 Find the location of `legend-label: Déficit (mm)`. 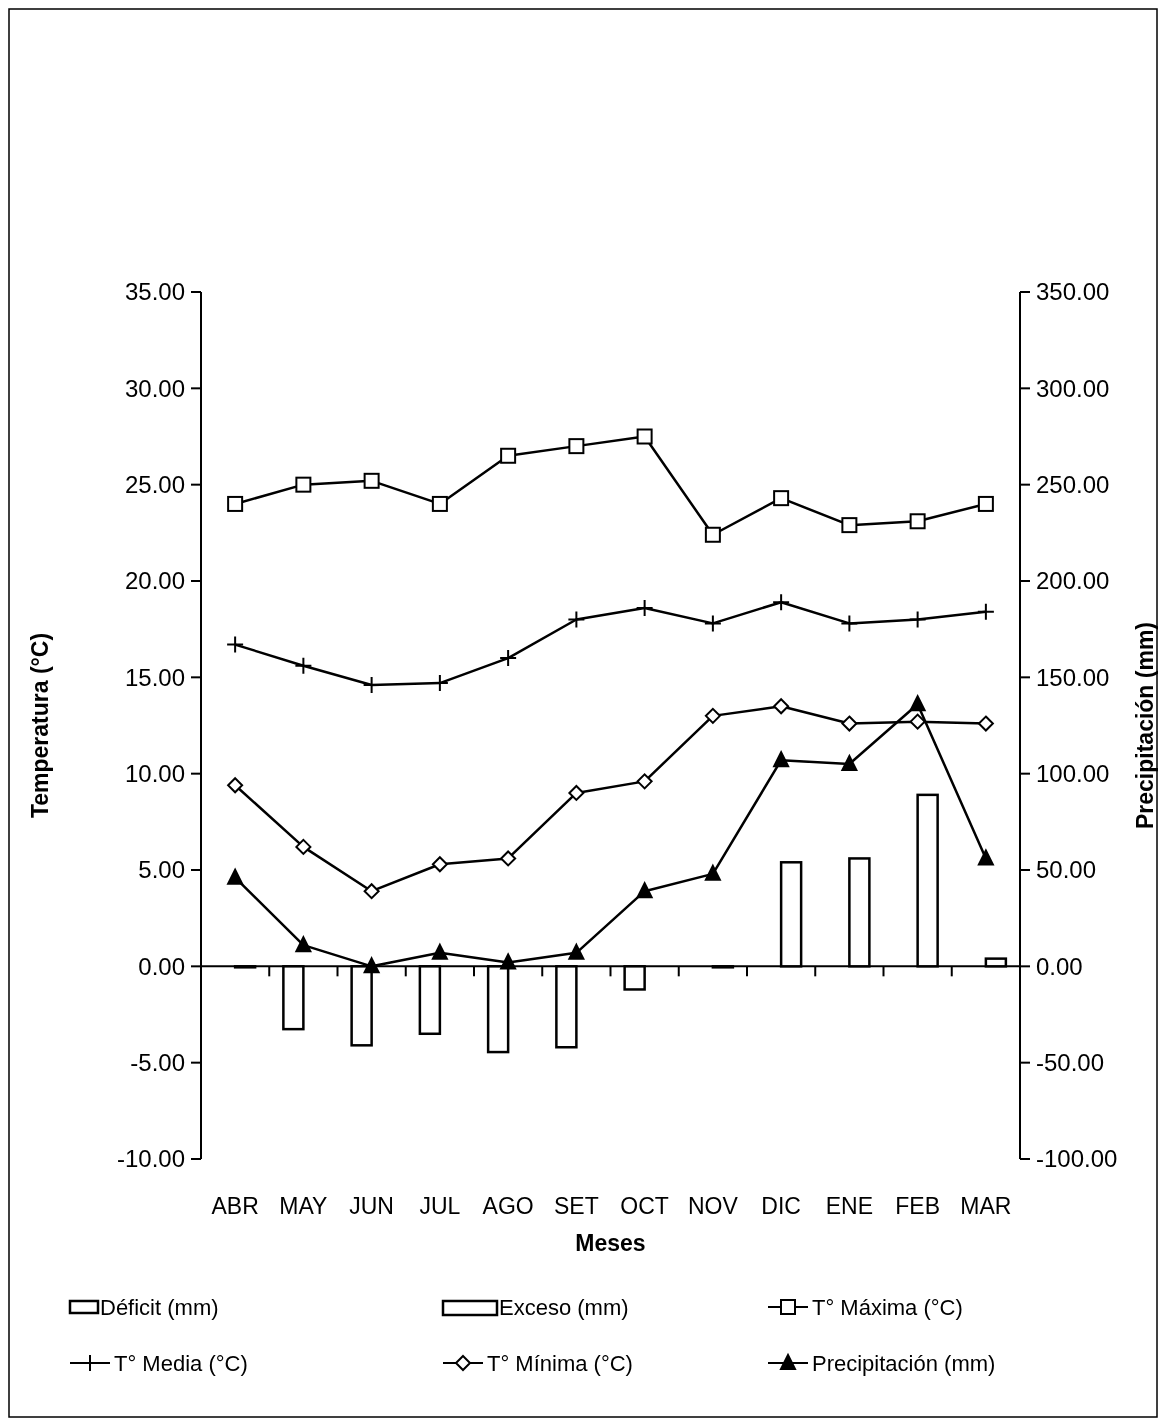

legend-label: Déficit (mm) is located at coordinates (159, 1307).